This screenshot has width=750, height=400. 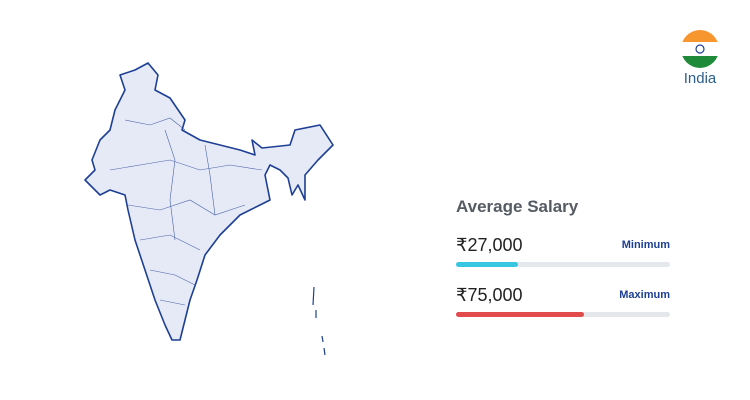 I want to click on islands, so click(x=319, y=321).